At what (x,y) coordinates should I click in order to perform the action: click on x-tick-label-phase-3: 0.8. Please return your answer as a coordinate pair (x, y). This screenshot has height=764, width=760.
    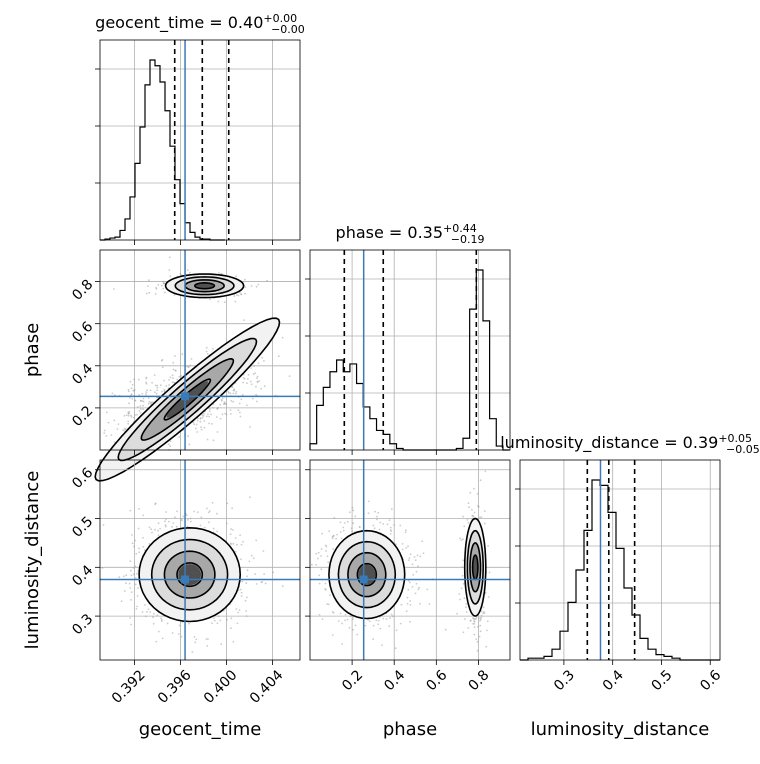
    Looking at the image, I should click on (479, 680).